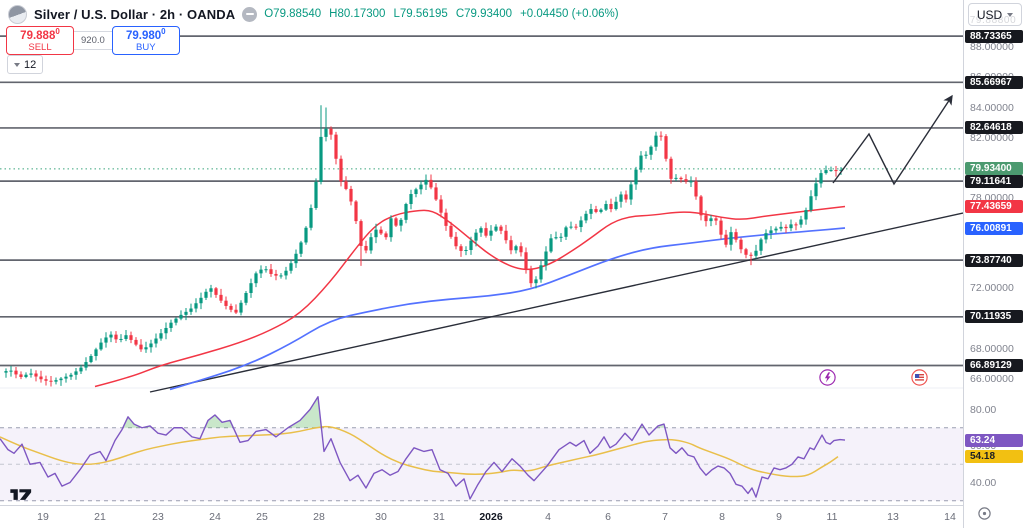  What do you see at coordinates (38, 35) in the screenshot?
I see `sell-price: 79.888` at bounding box center [38, 35].